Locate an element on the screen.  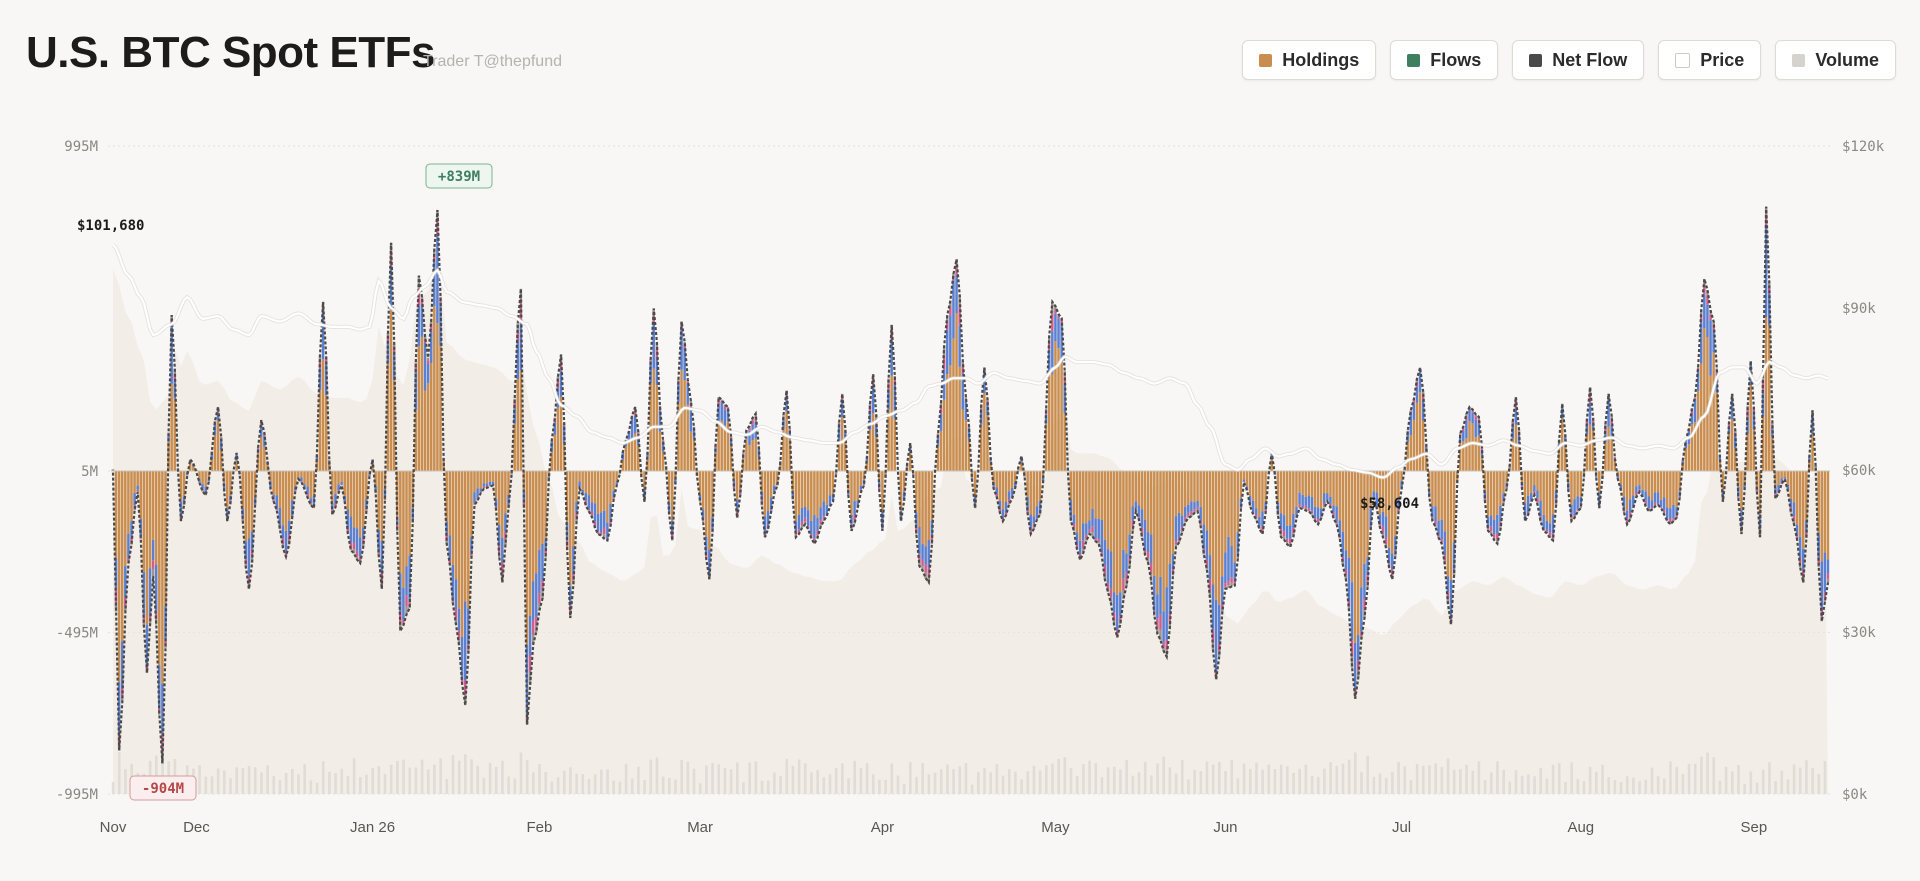
legend-toggle-volume: Volume is located at coordinates (1835, 60).